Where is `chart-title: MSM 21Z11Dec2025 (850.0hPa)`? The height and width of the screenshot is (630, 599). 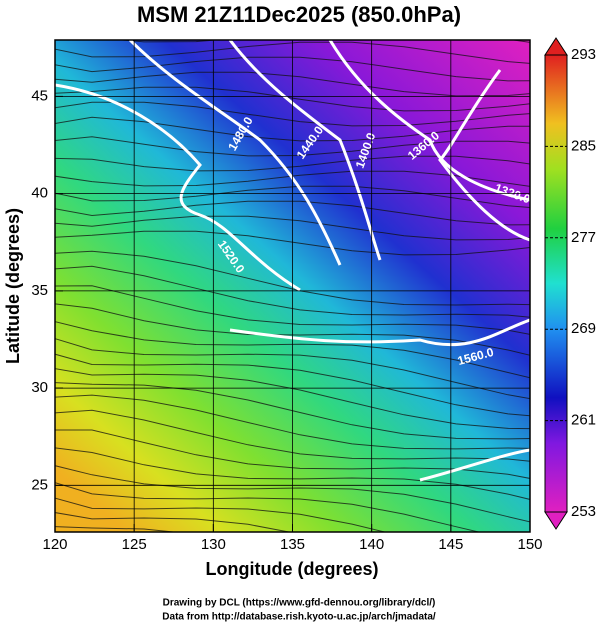
chart-title: MSM 21Z11Dec2025 (850.0hPa) is located at coordinates (299, 14).